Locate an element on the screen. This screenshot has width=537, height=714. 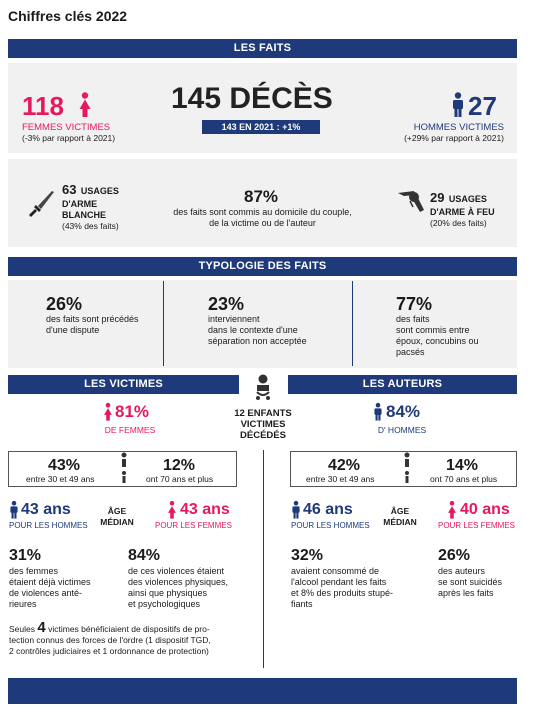
femmes-victimes-change: (-3% par rapport à 2021) is located at coordinates (69, 138).